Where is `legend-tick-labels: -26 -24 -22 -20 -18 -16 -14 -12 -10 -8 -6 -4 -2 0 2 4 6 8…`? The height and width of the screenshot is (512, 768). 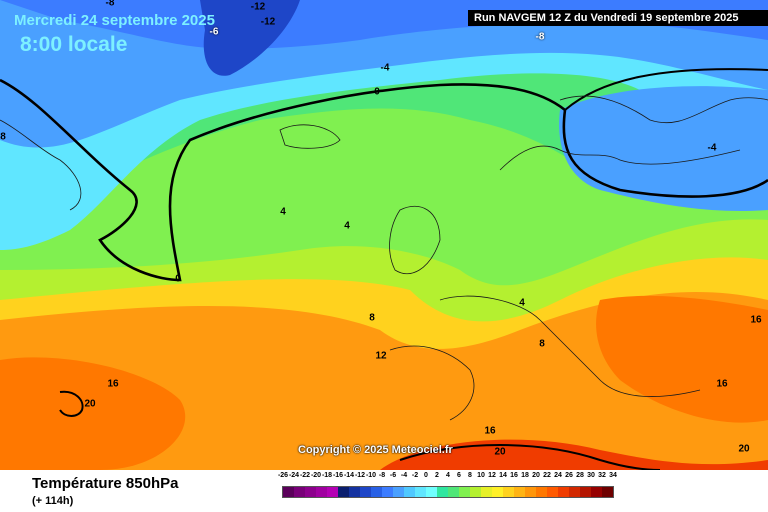 legend-tick-labels: -26 -24 -22 -20 -18 -16 -14 -12 -10 -8 -6 -4 -2 0 2 4 6 8… is located at coordinates (520, 478).